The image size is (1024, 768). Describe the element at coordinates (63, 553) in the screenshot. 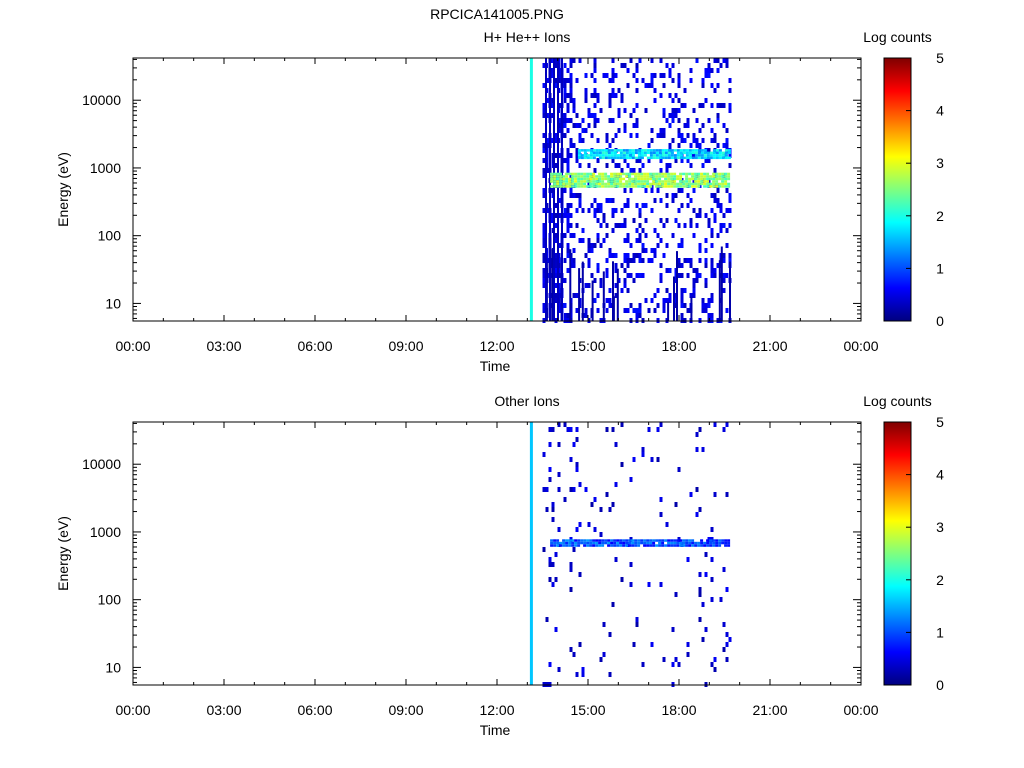

I see `y-axis-label: Energy (eV)` at that location.